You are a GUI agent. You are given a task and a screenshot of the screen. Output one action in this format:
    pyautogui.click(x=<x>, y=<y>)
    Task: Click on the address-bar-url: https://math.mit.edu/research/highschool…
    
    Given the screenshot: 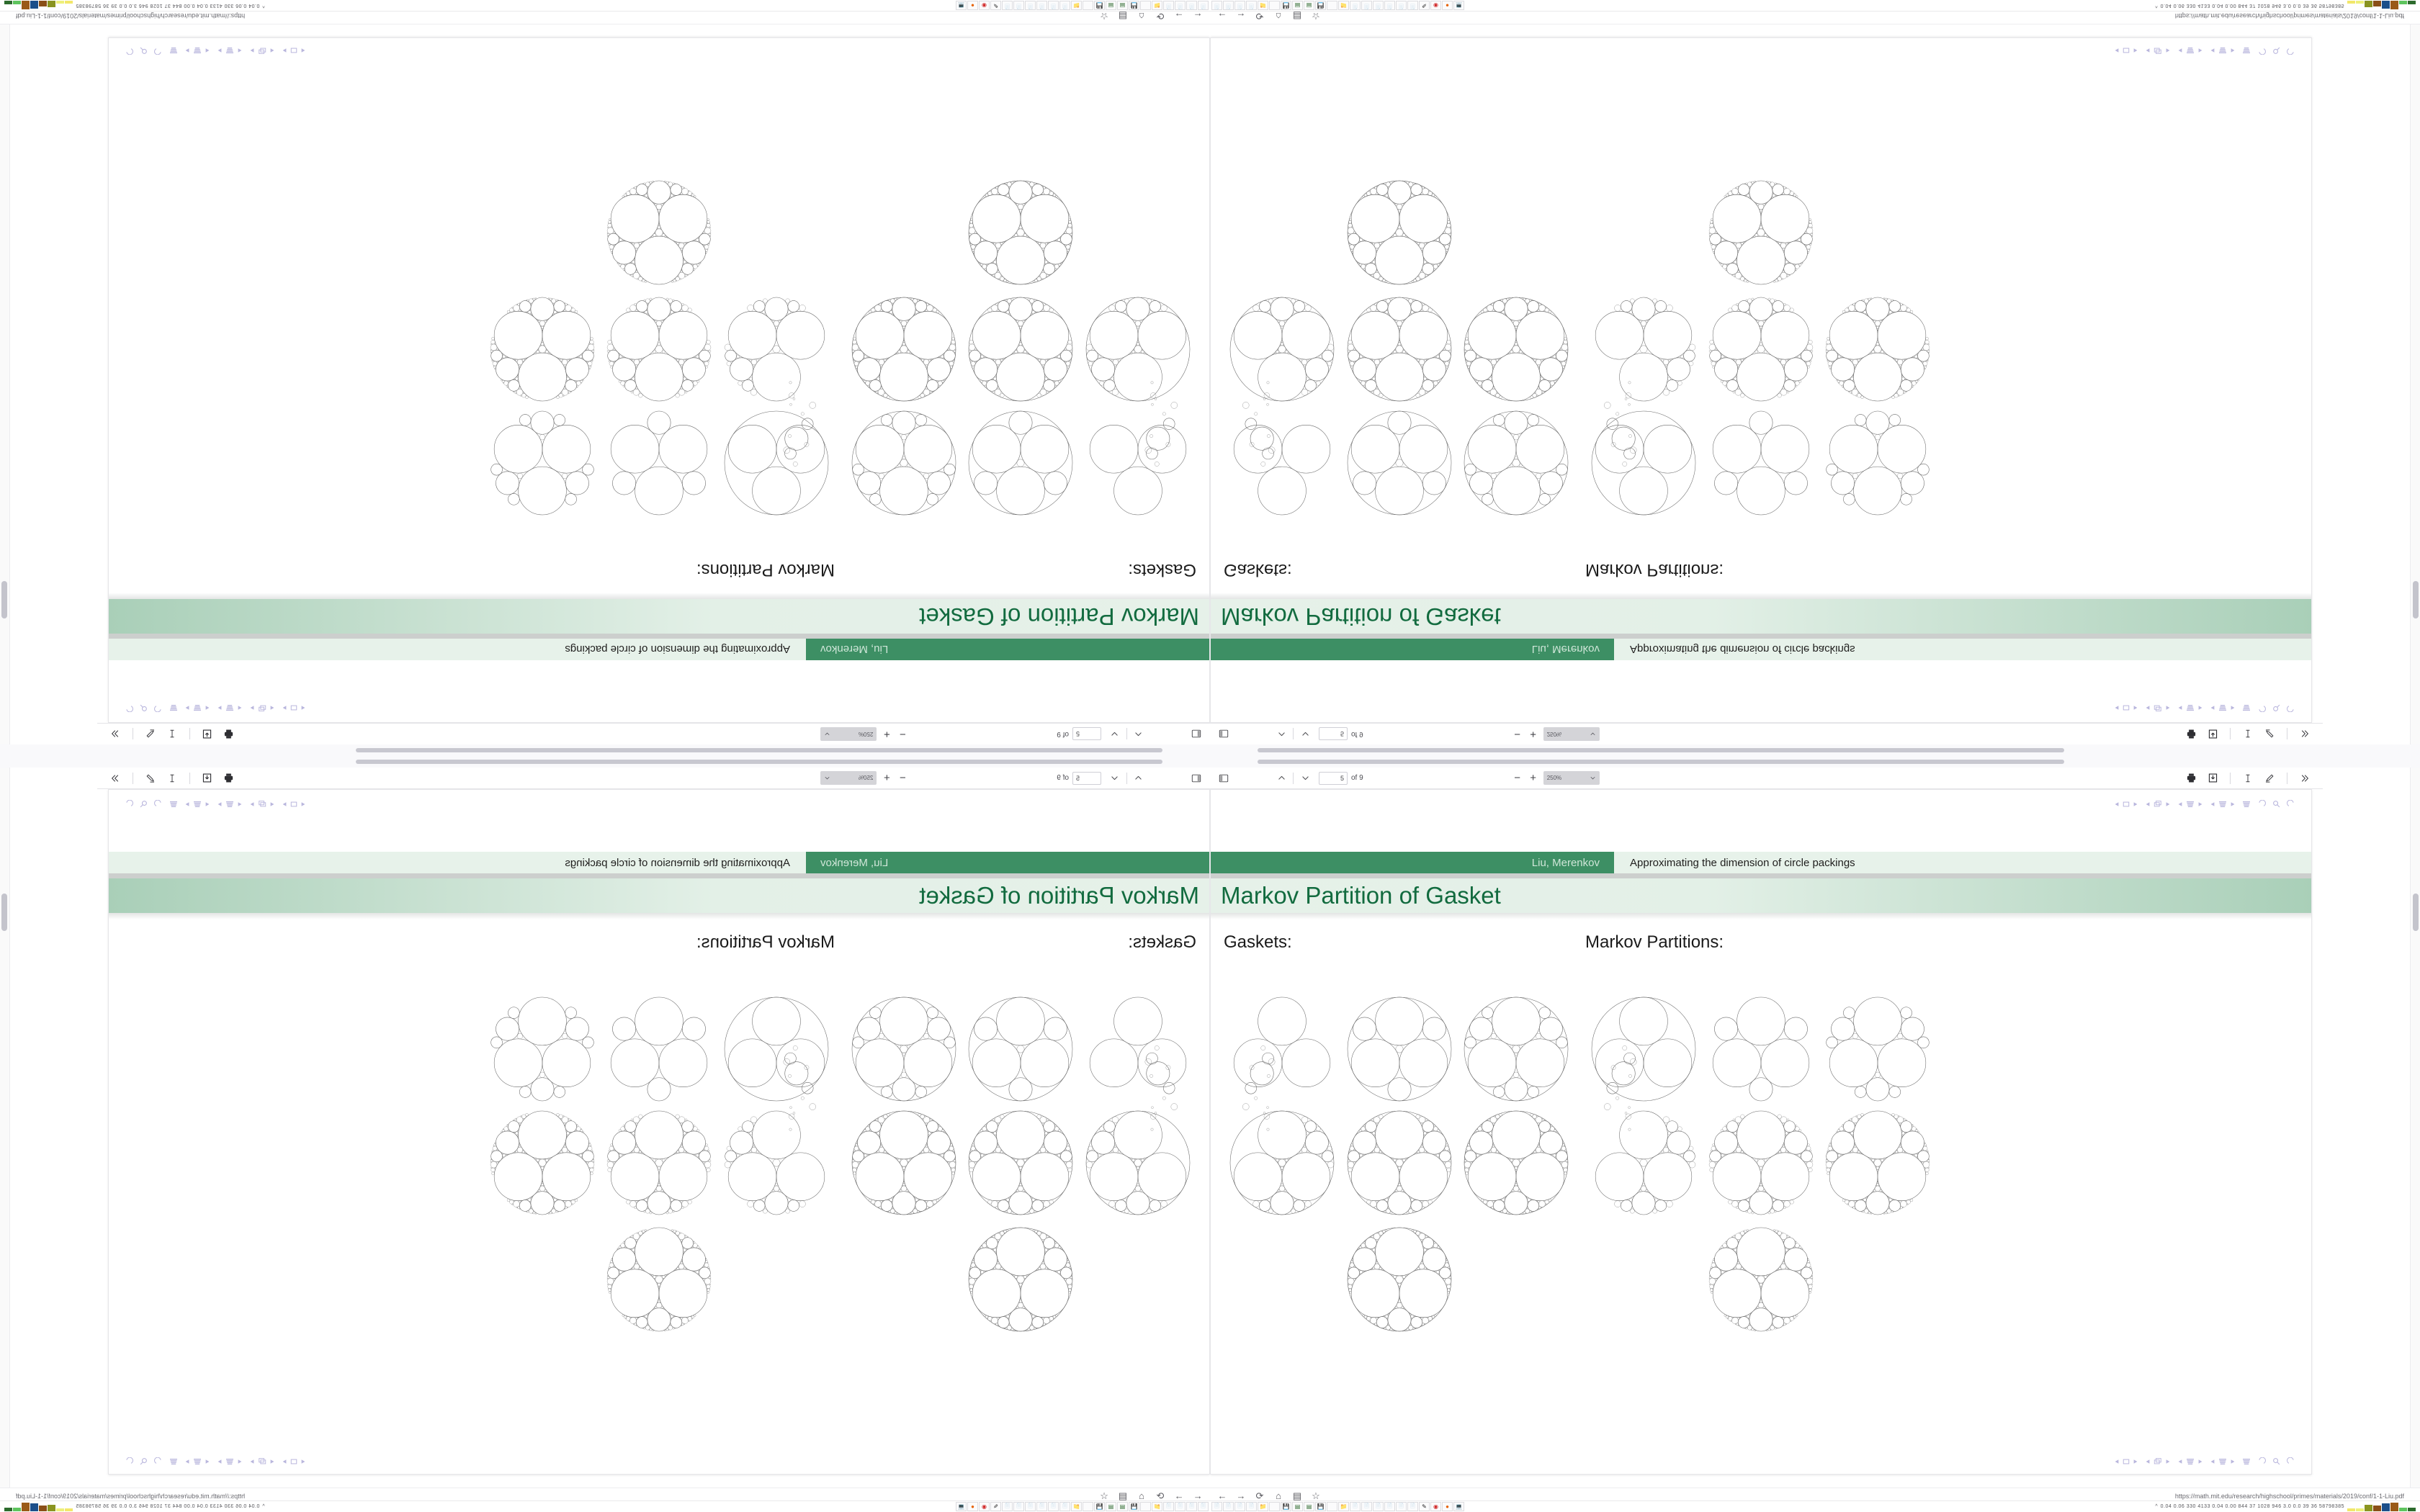 What is the action you would take?
    pyautogui.click(x=2289, y=16)
    